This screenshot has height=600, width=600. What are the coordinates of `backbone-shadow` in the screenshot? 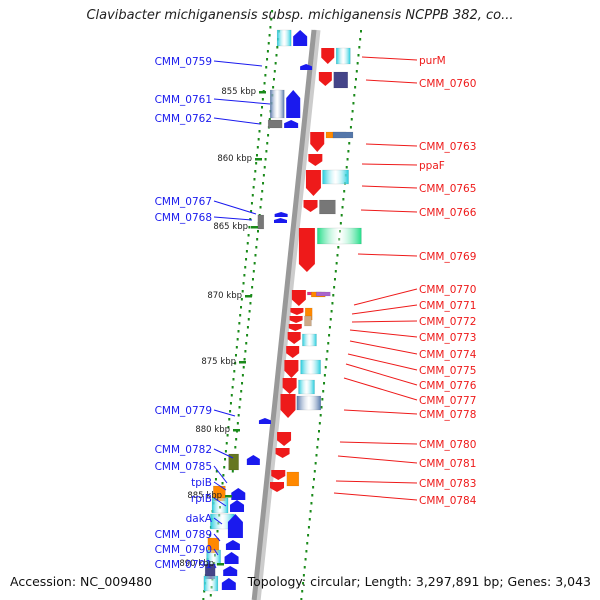 It's located at (287, 314).